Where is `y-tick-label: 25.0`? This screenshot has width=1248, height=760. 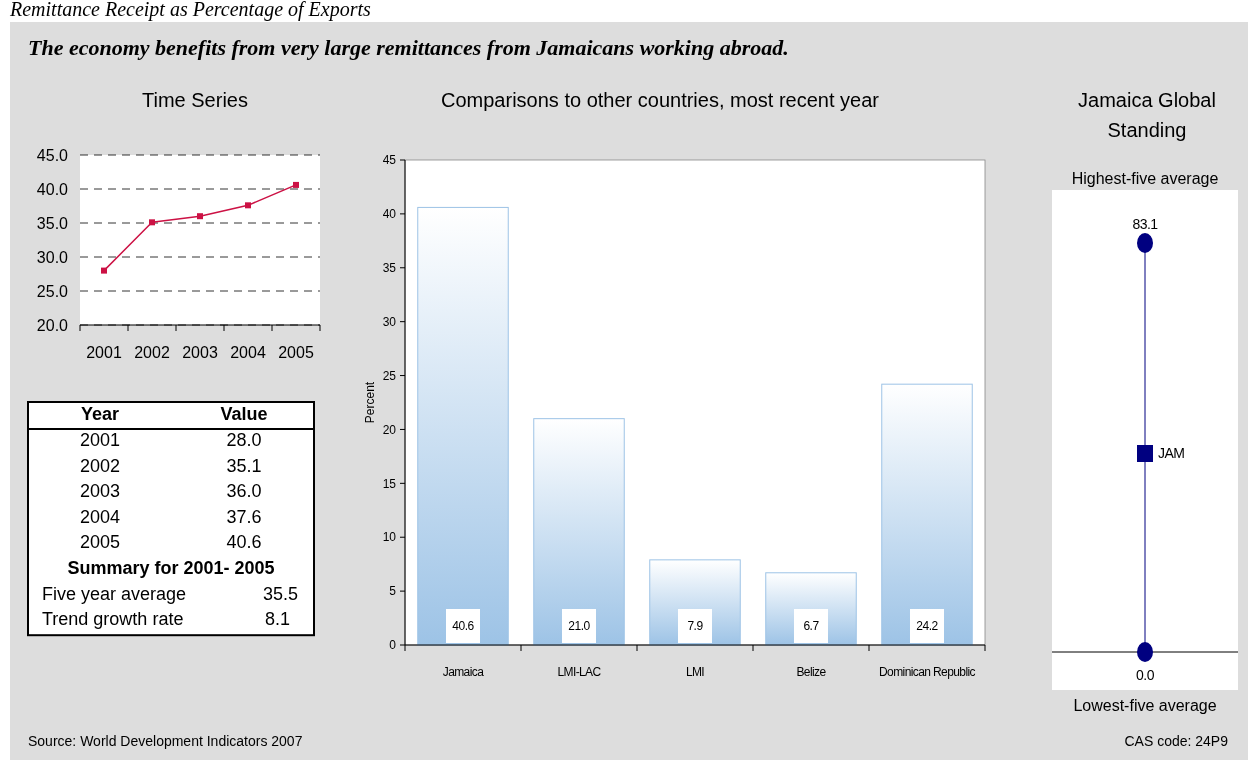
y-tick-label: 25.0 is located at coordinates (52, 291).